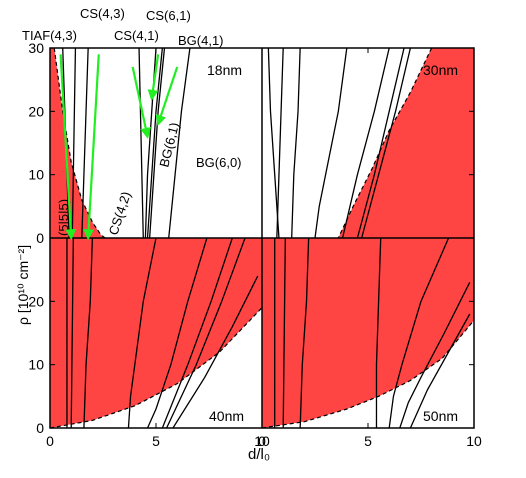 The height and width of the screenshot is (478, 526). I want to click on label-bg-6-0: BG(6,0), so click(219, 162).